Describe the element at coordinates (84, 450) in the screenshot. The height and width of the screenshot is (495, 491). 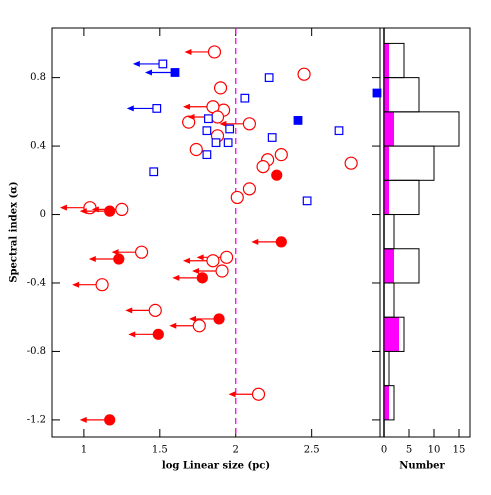
I see `x-tick-label: 1` at that location.